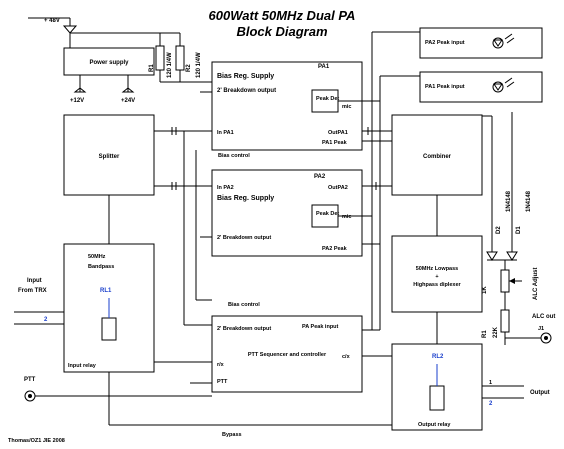  I want to click on rl1-label: RL1, so click(106, 291).